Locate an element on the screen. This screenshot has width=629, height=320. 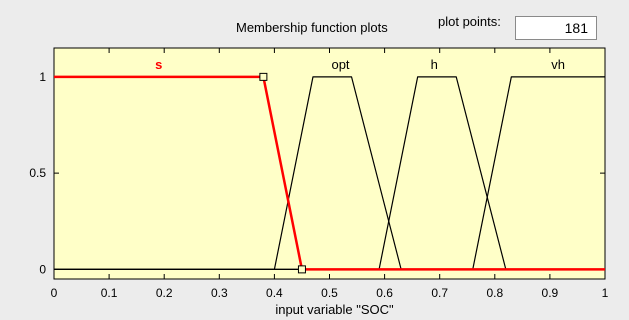
plot-title: Membership function plots is located at coordinates (312, 27).